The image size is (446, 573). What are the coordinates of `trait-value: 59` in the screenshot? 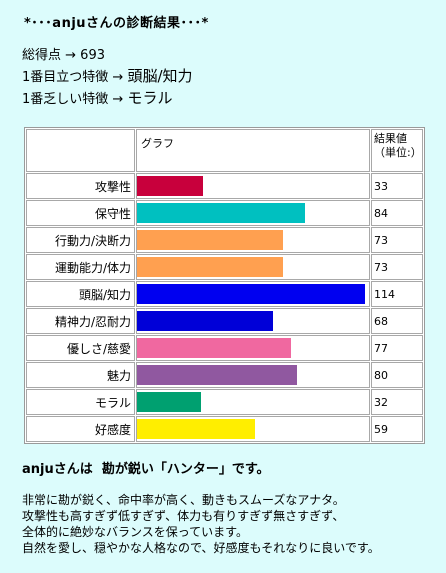 It's located at (397, 429).